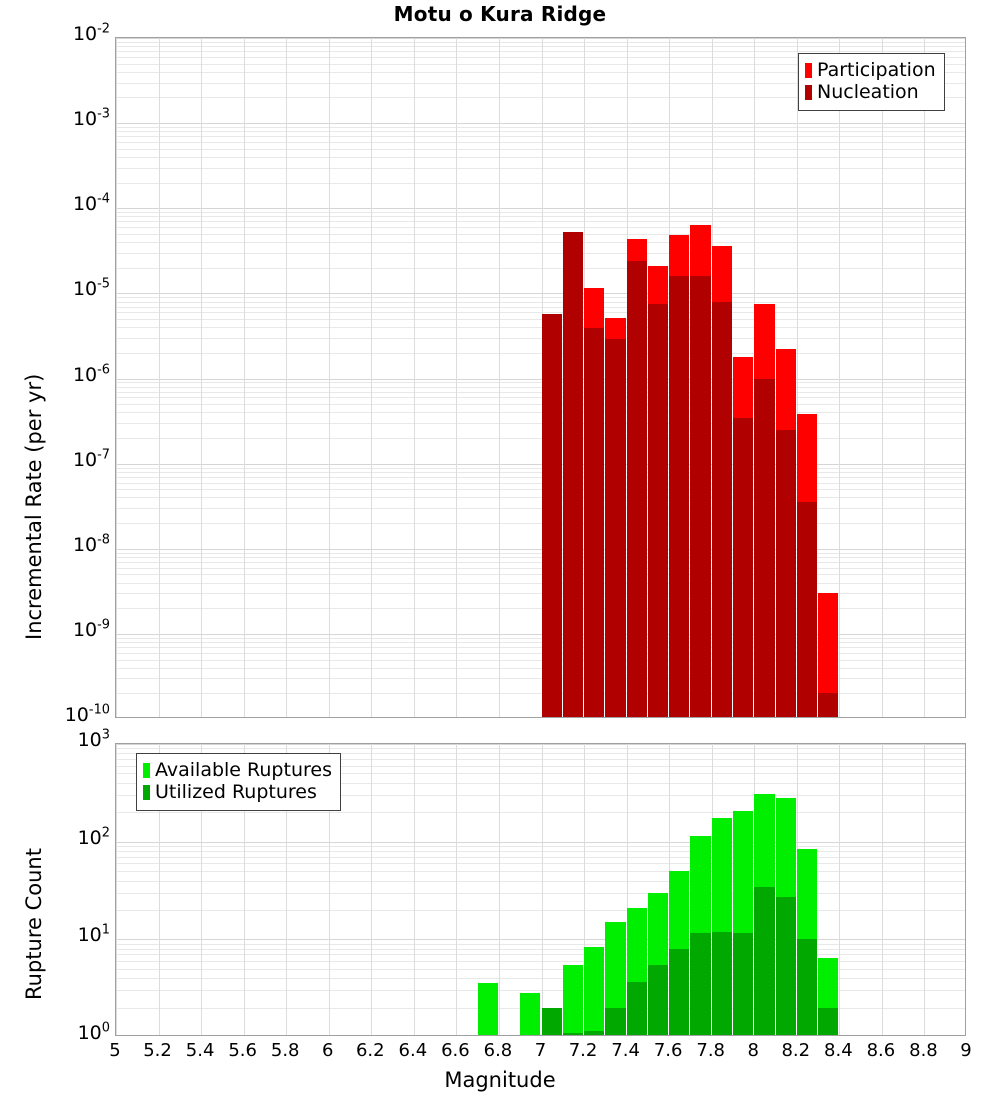 This screenshot has width=1000, height=1100. I want to click on bar-participation, so click(828, 655).